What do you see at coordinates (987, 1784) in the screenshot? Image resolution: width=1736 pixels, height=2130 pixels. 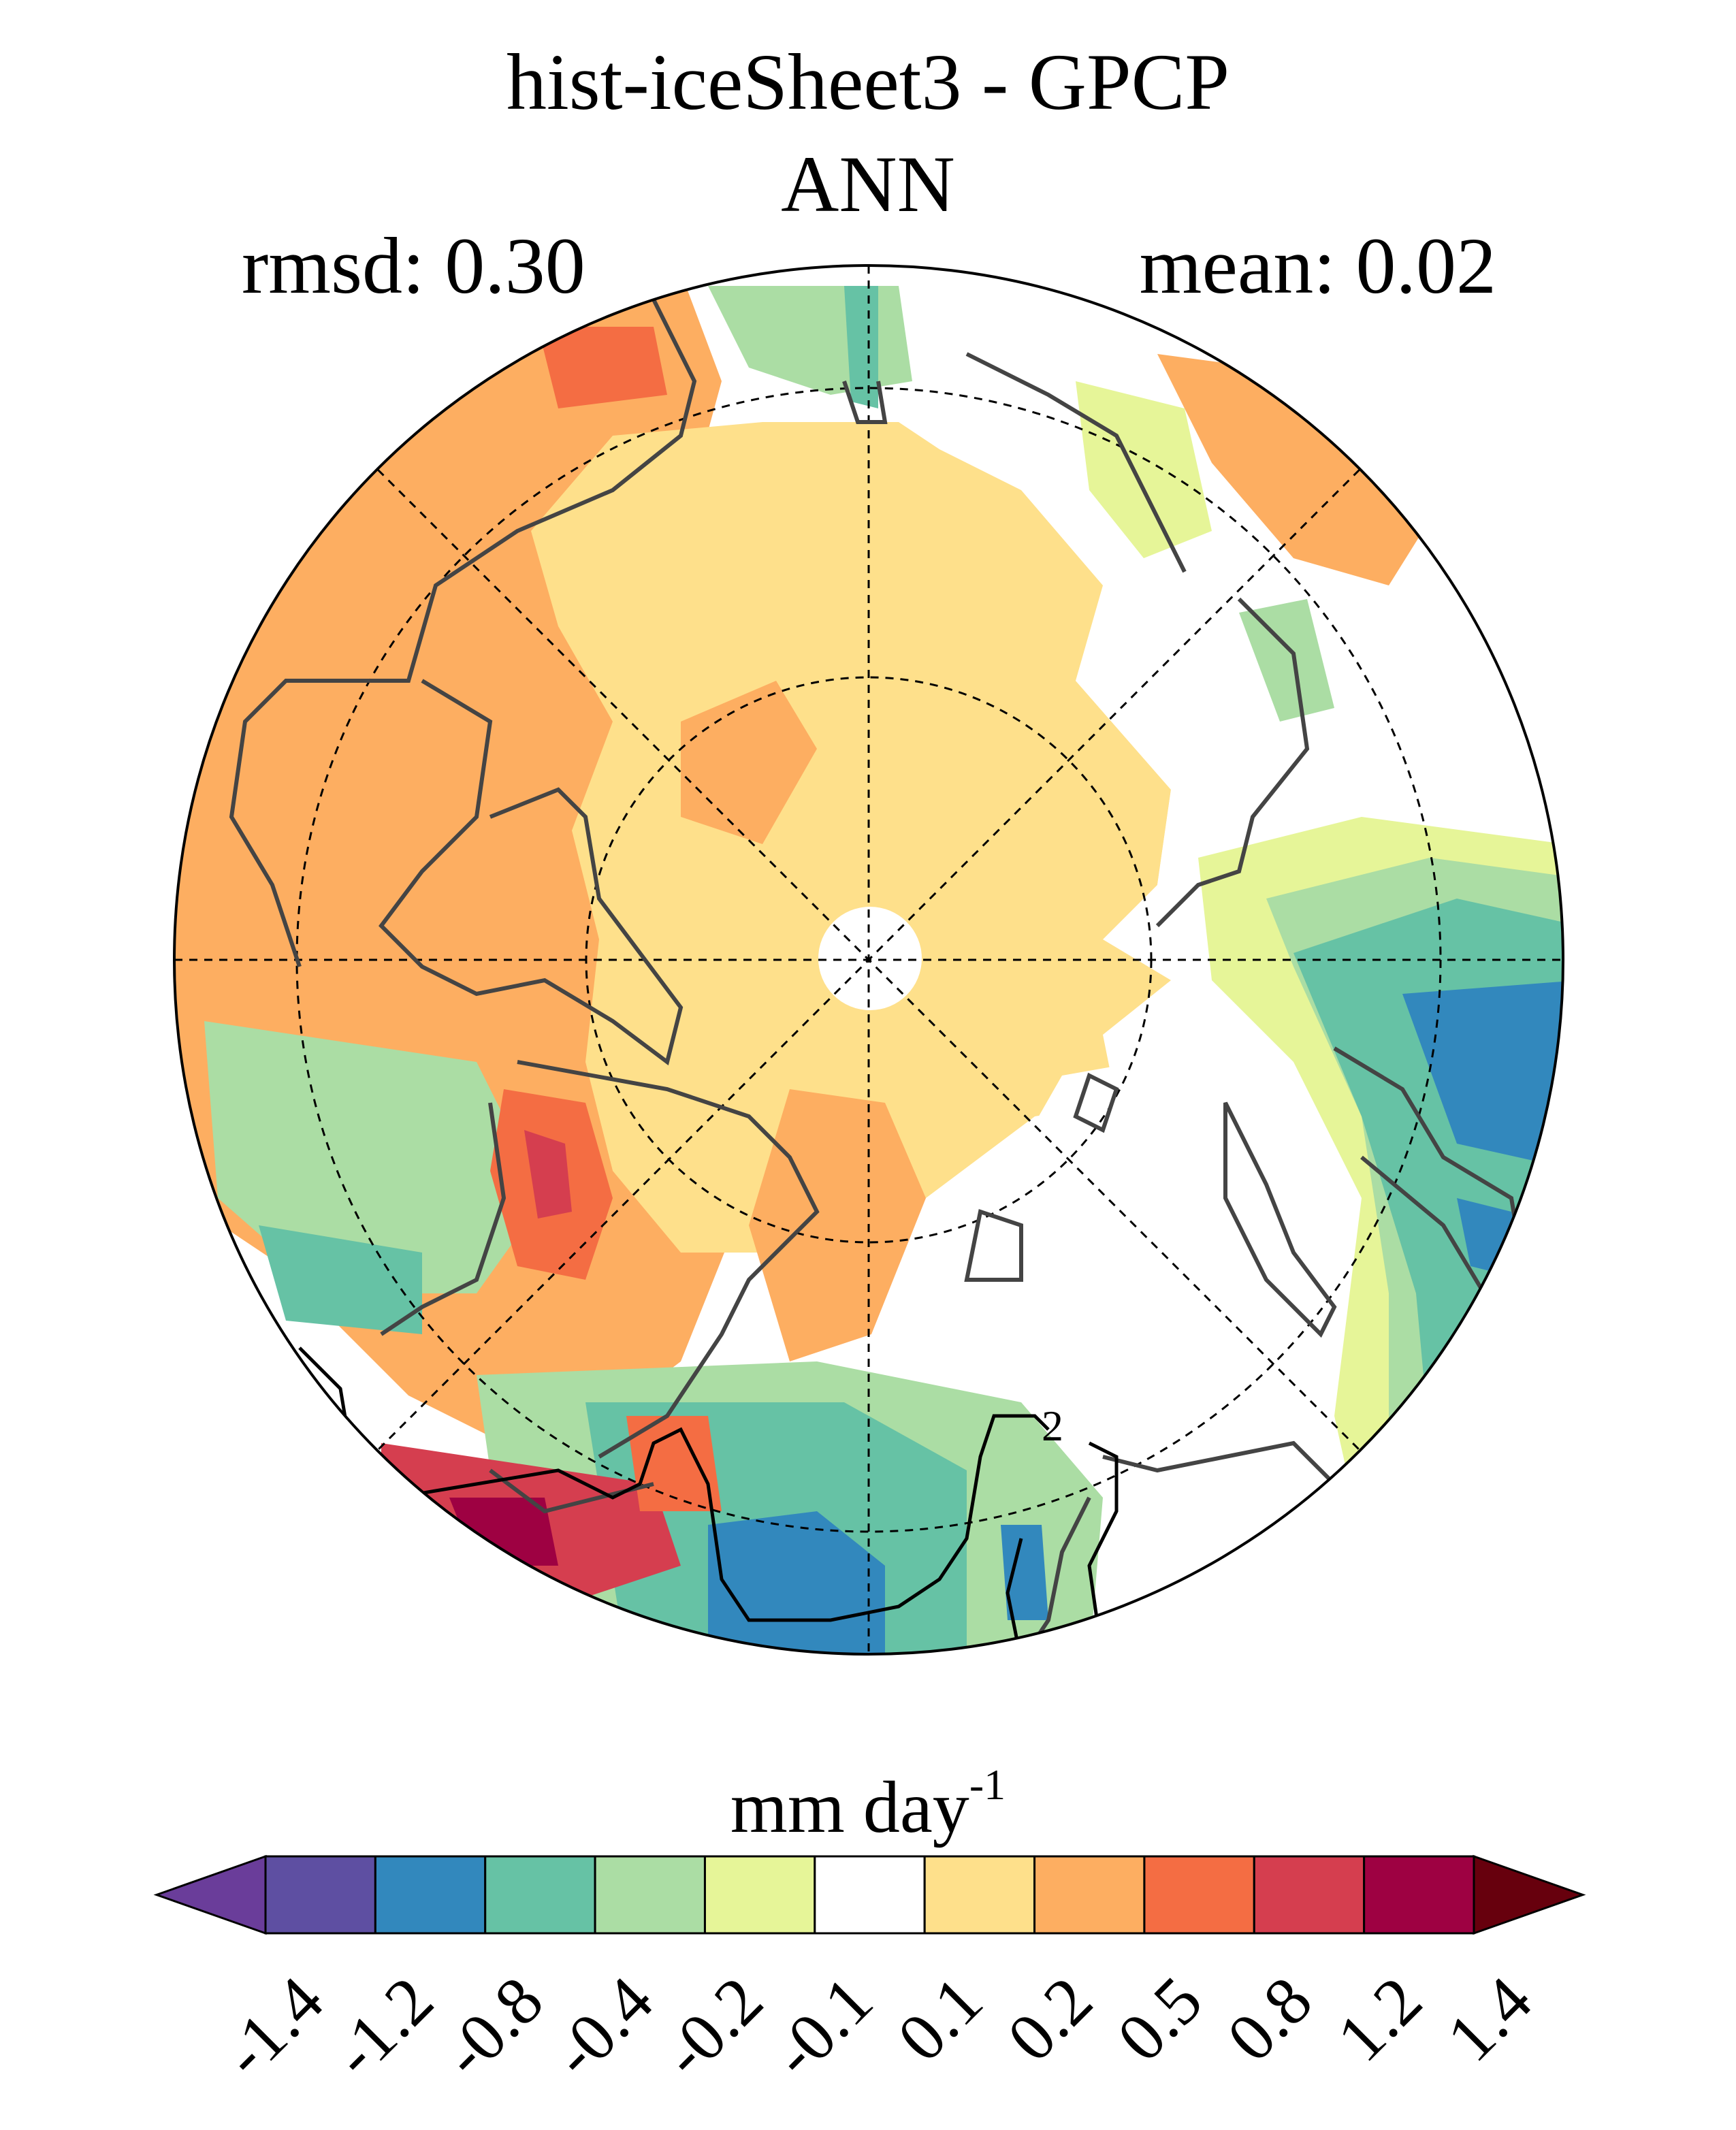 I see `units-exponent: -1` at bounding box center [987, 1784].